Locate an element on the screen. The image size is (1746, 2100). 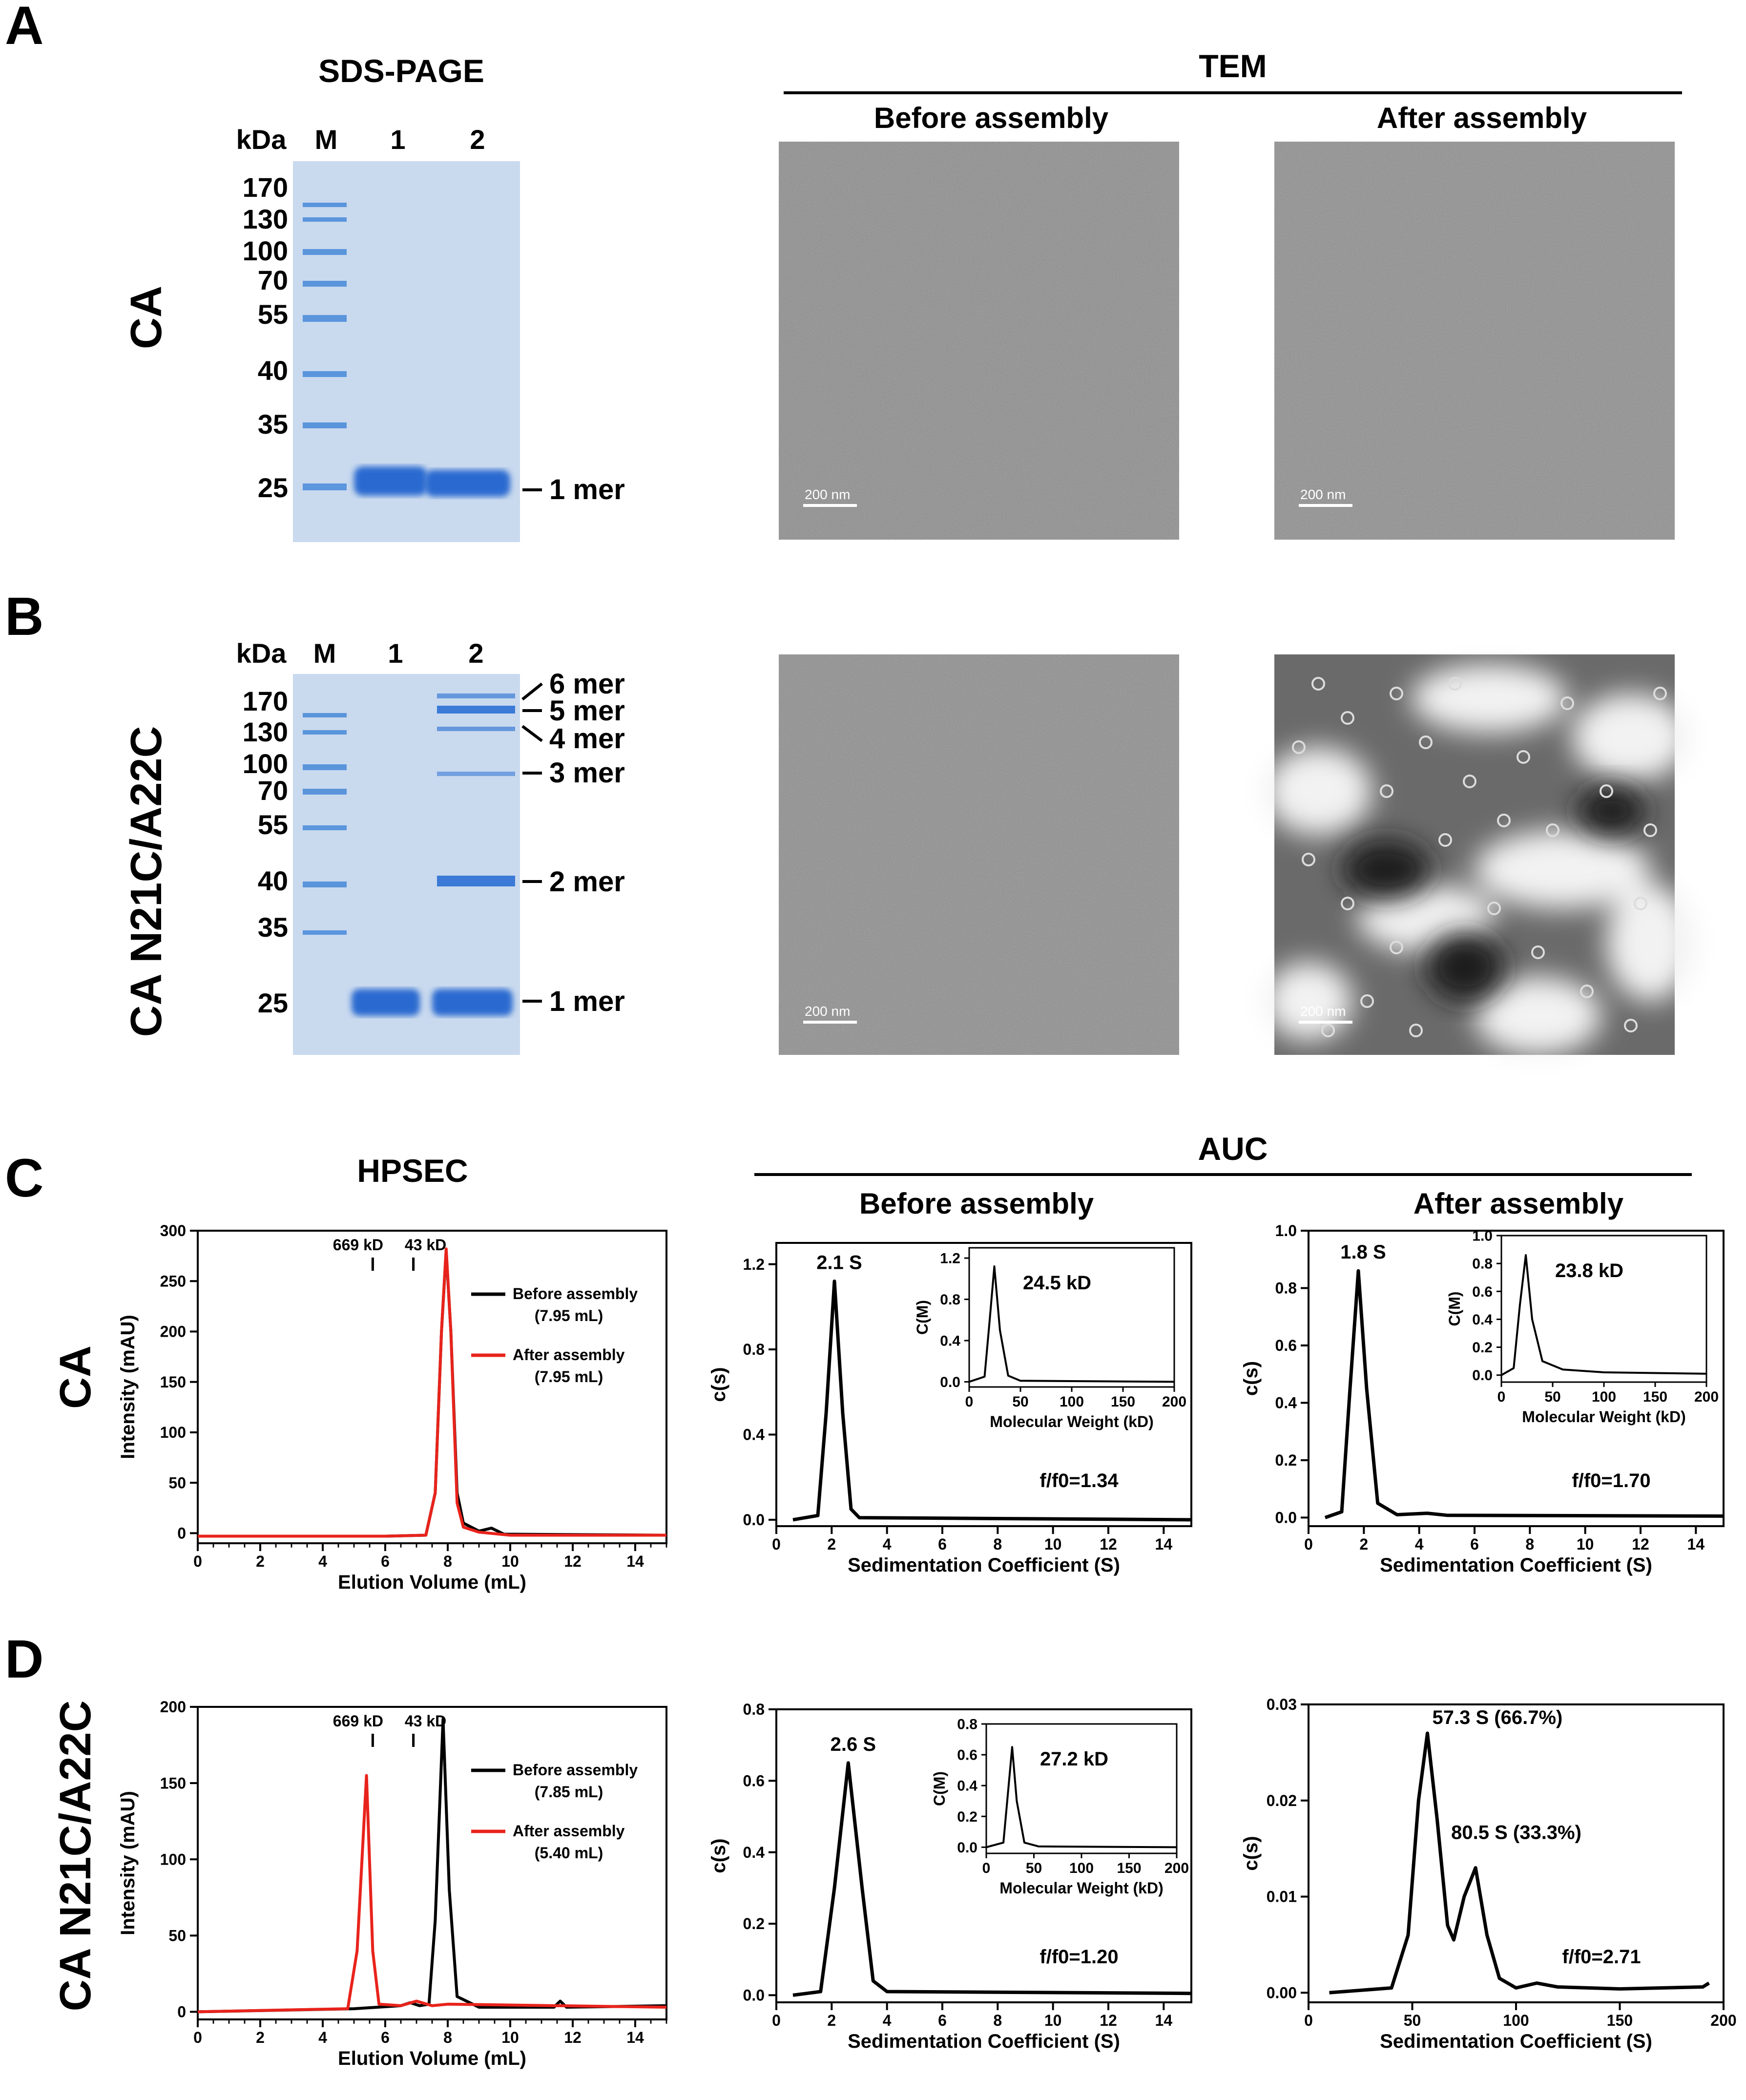
tem-b-after: 200 nm is located at coordinates (1479, 854).